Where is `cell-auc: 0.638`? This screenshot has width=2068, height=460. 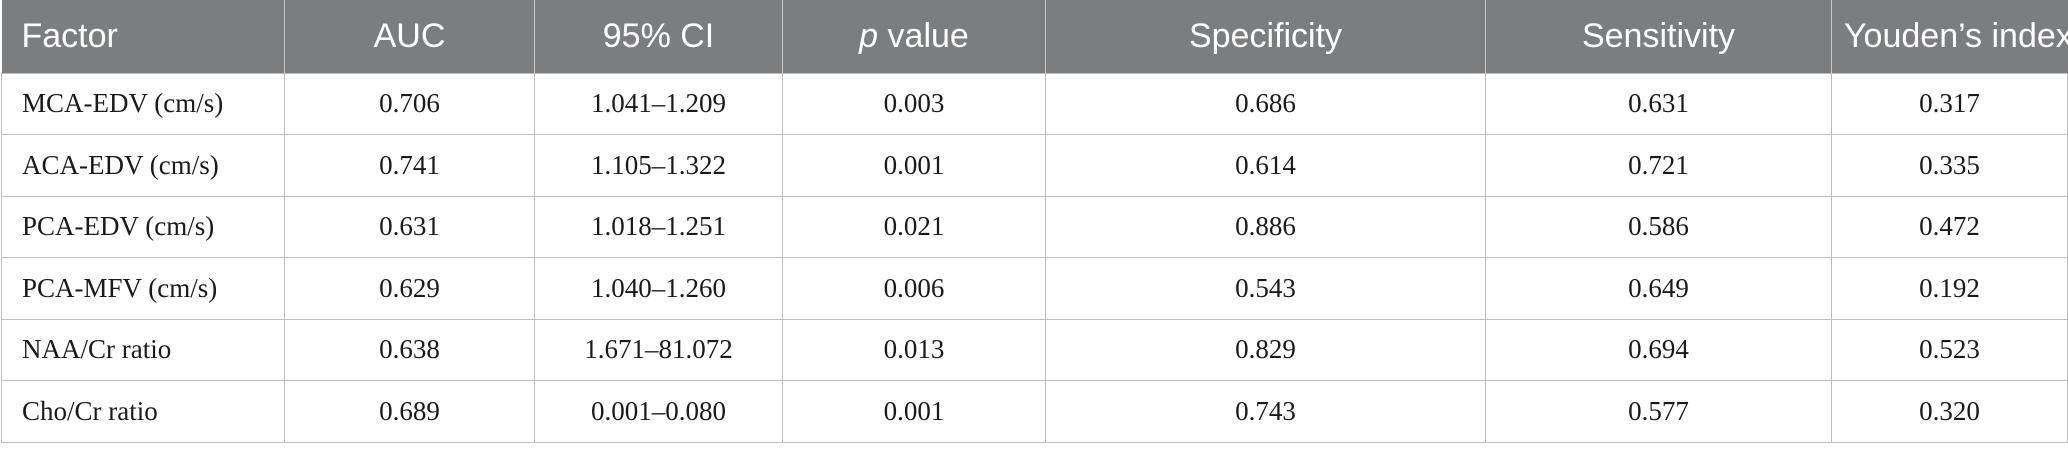
cell-auc: 0.638 is located at coordinates (409, 349).